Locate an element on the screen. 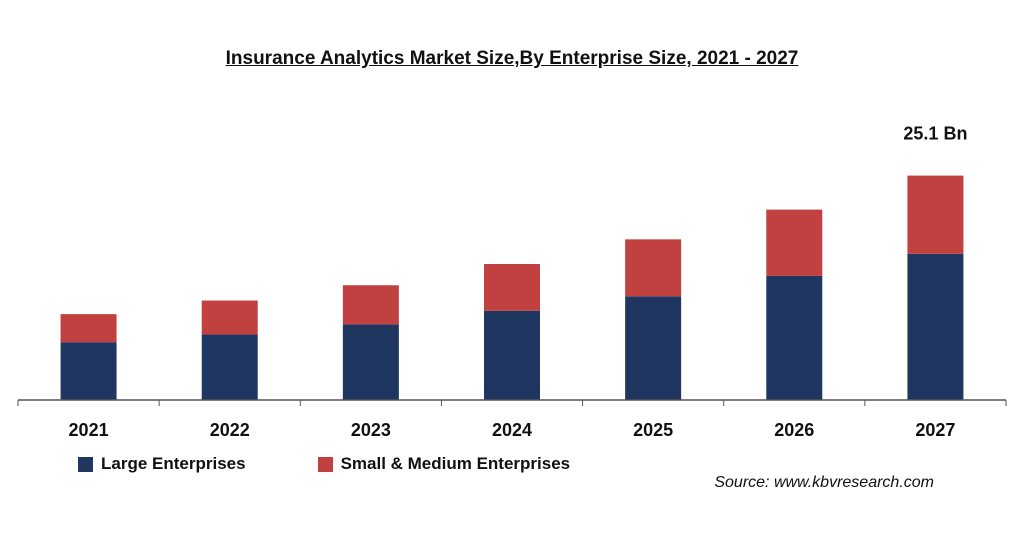  bar-large-2025 is located at coordinates (653, 348).